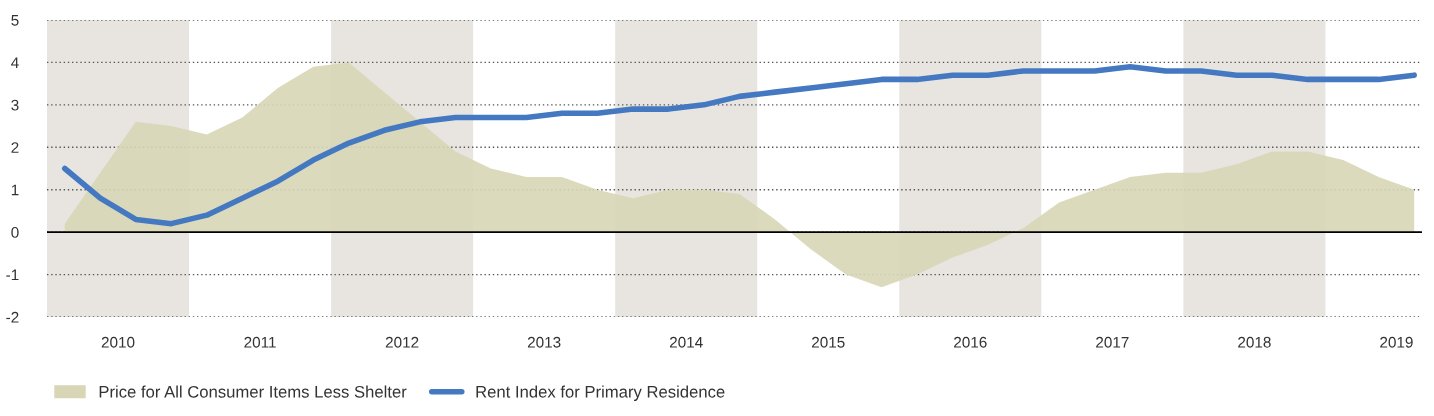  I want to click on x-tick-label: 2017, so click(1112, 342).